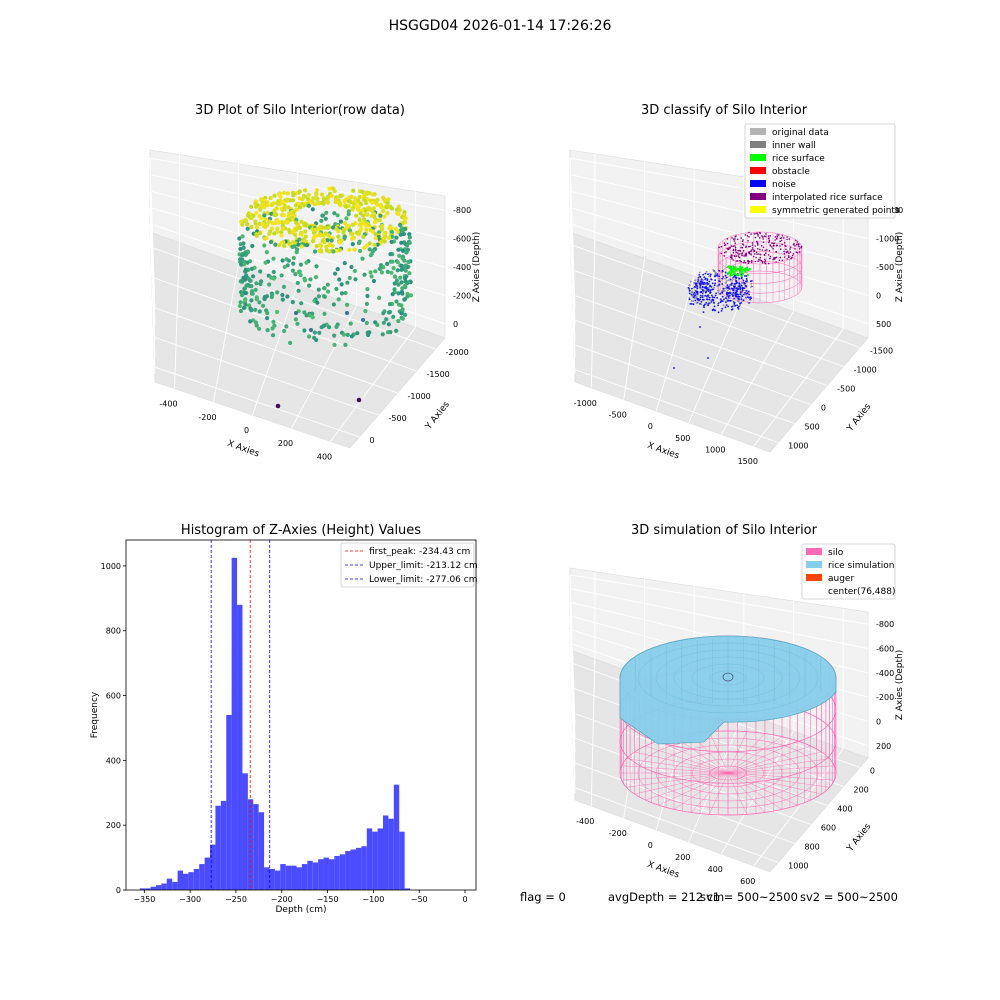  Describe the element at coordinates (814, 577) in the screenshot. I see `legend-swatch` at that location.